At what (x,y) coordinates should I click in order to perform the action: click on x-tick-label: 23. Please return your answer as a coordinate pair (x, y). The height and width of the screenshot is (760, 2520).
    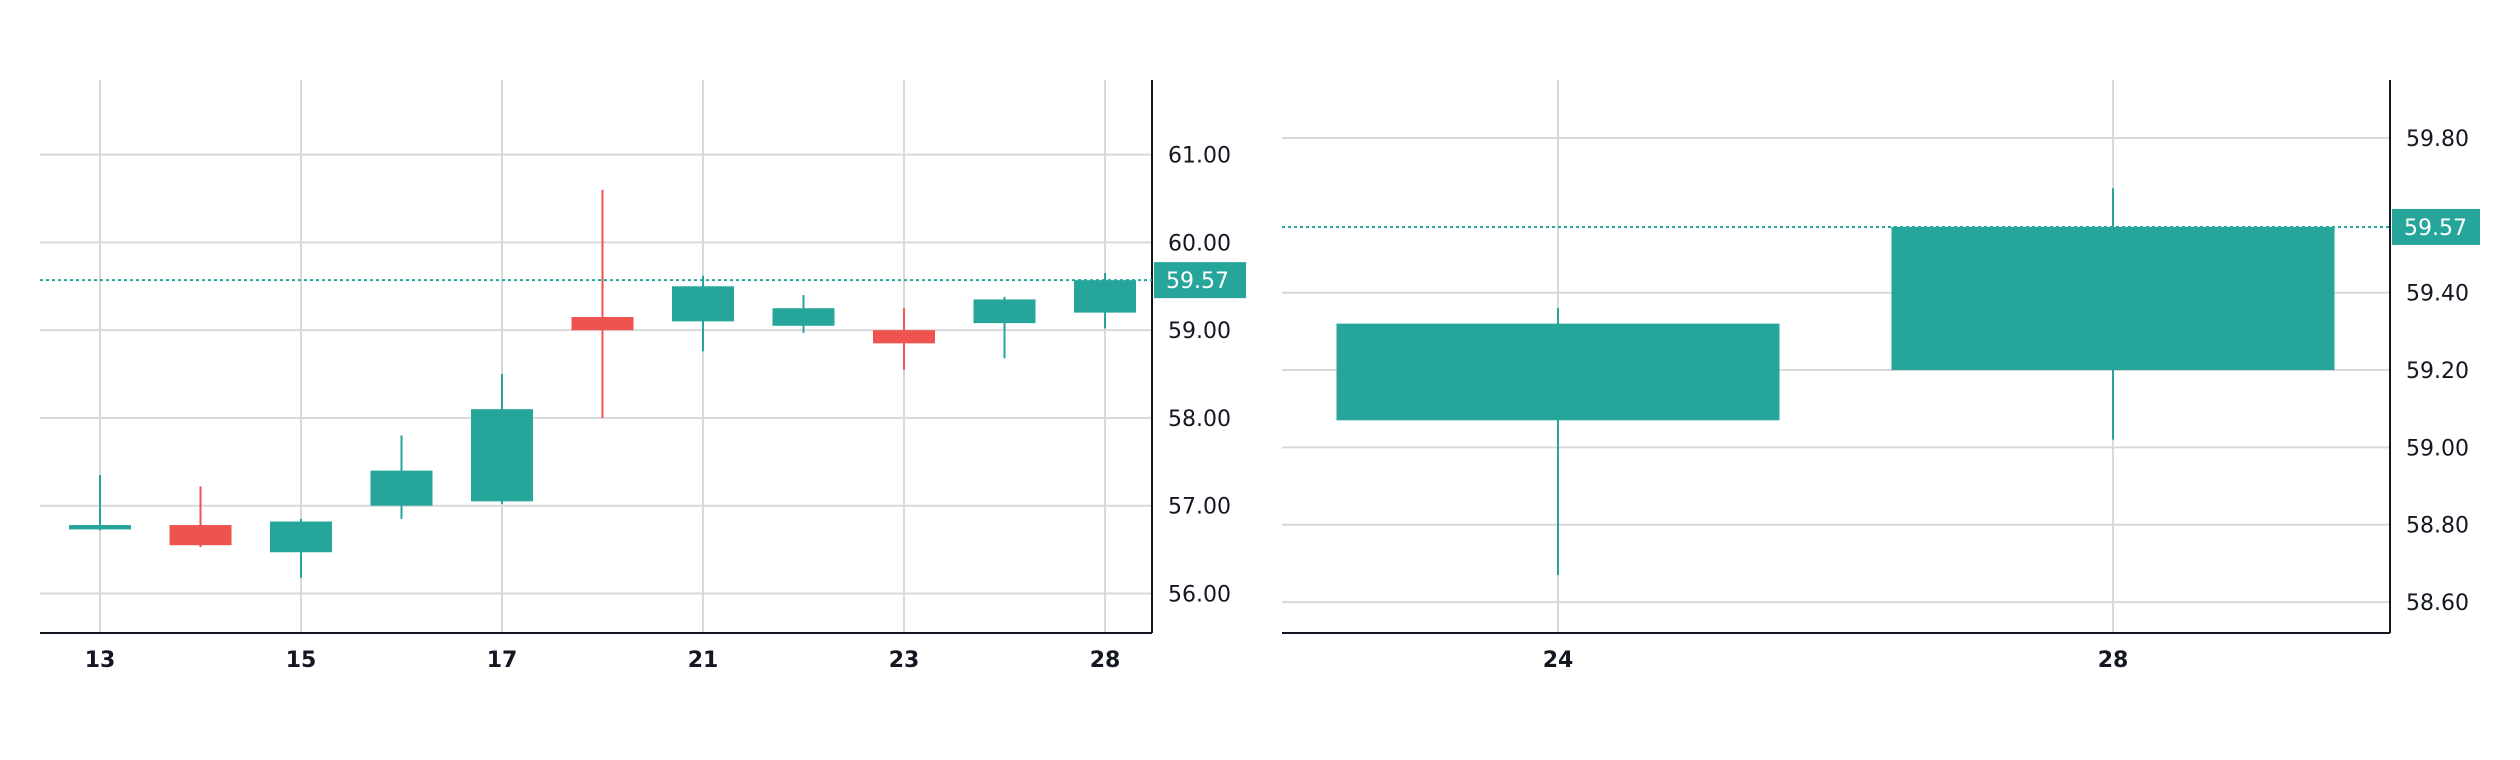
    Looking at the image, I should click on (904, 660).